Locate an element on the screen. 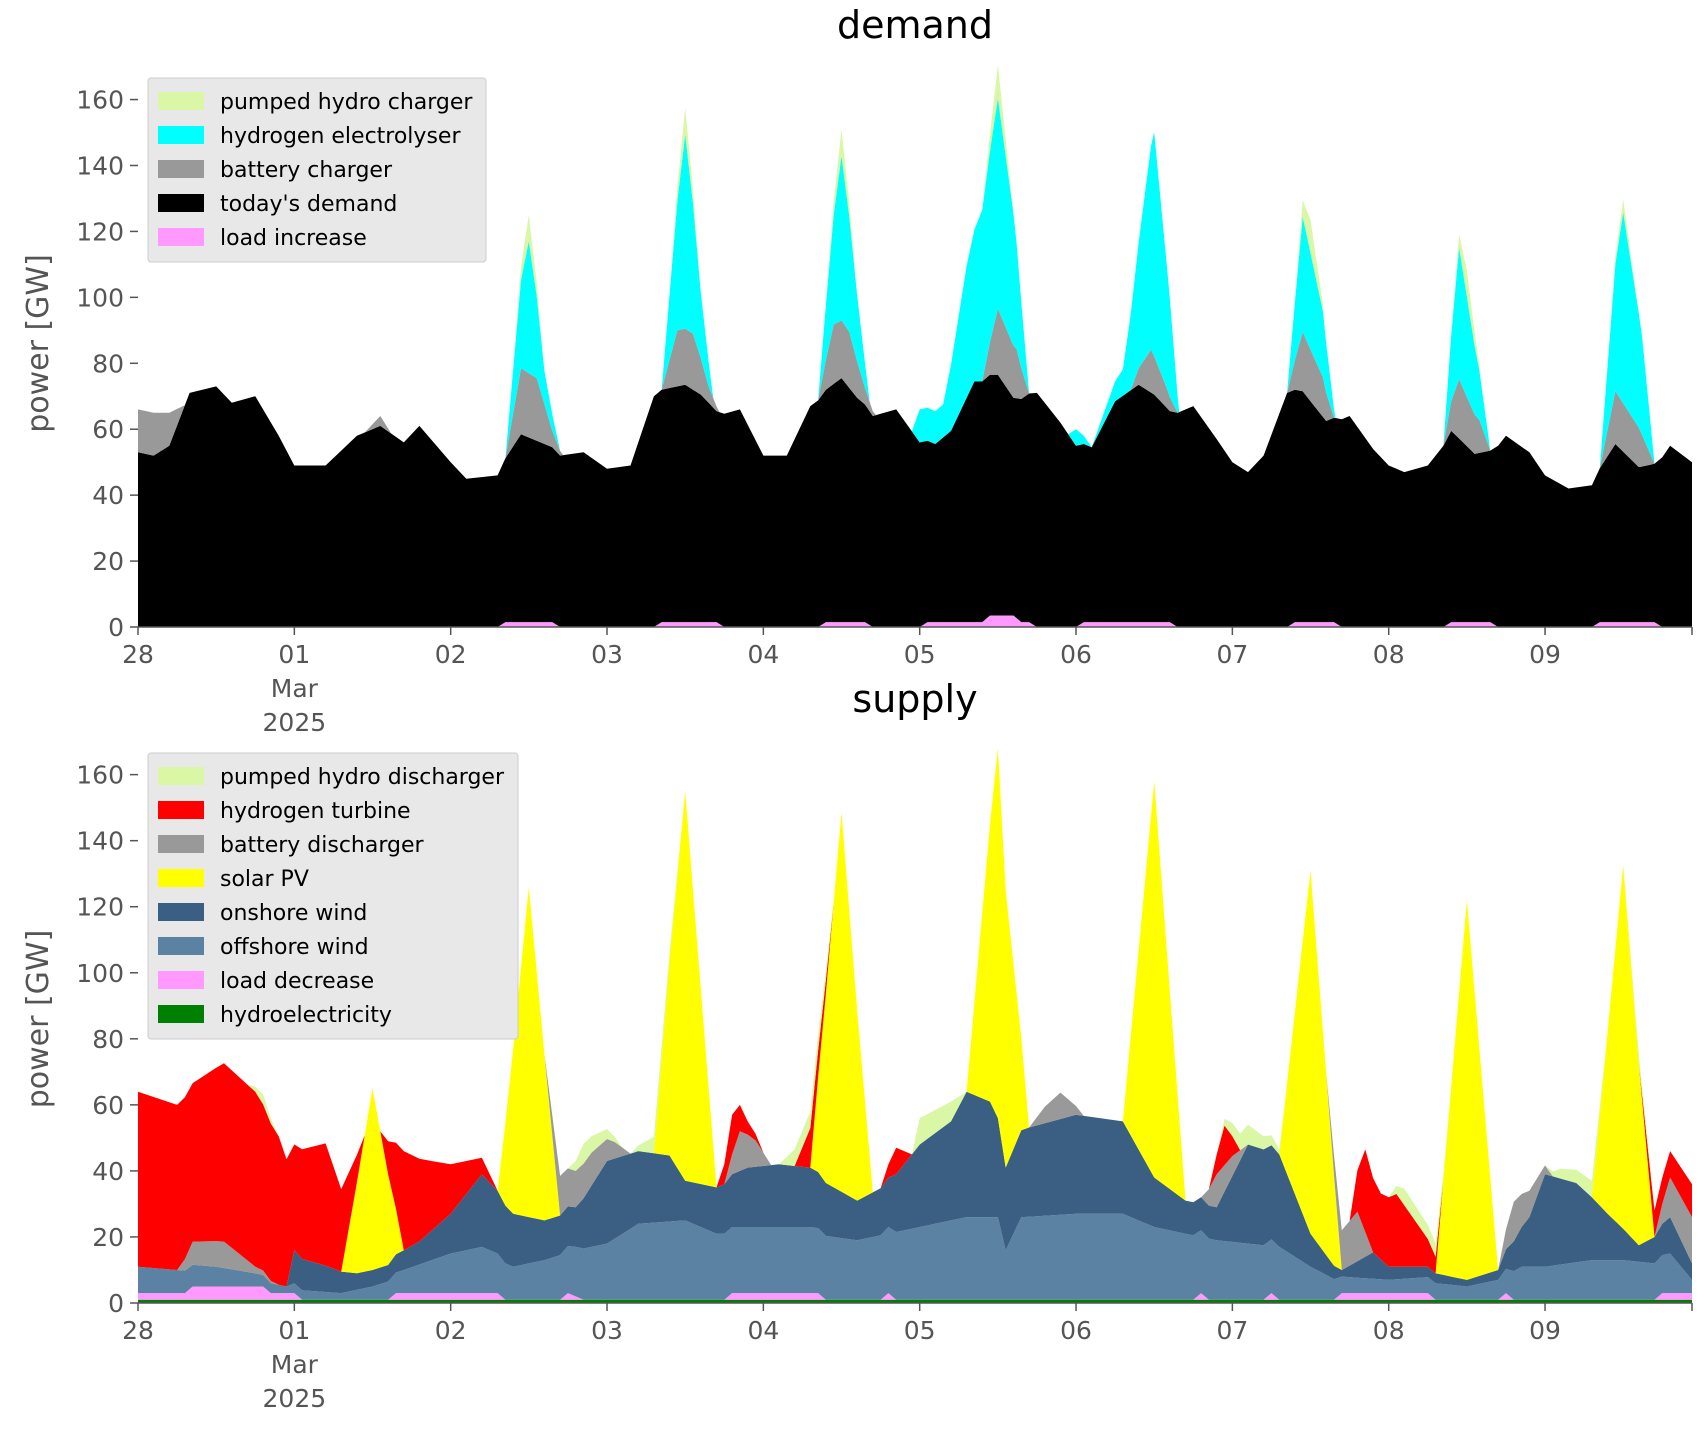  legend-label: load decrease is located at coordinates (297, 981).